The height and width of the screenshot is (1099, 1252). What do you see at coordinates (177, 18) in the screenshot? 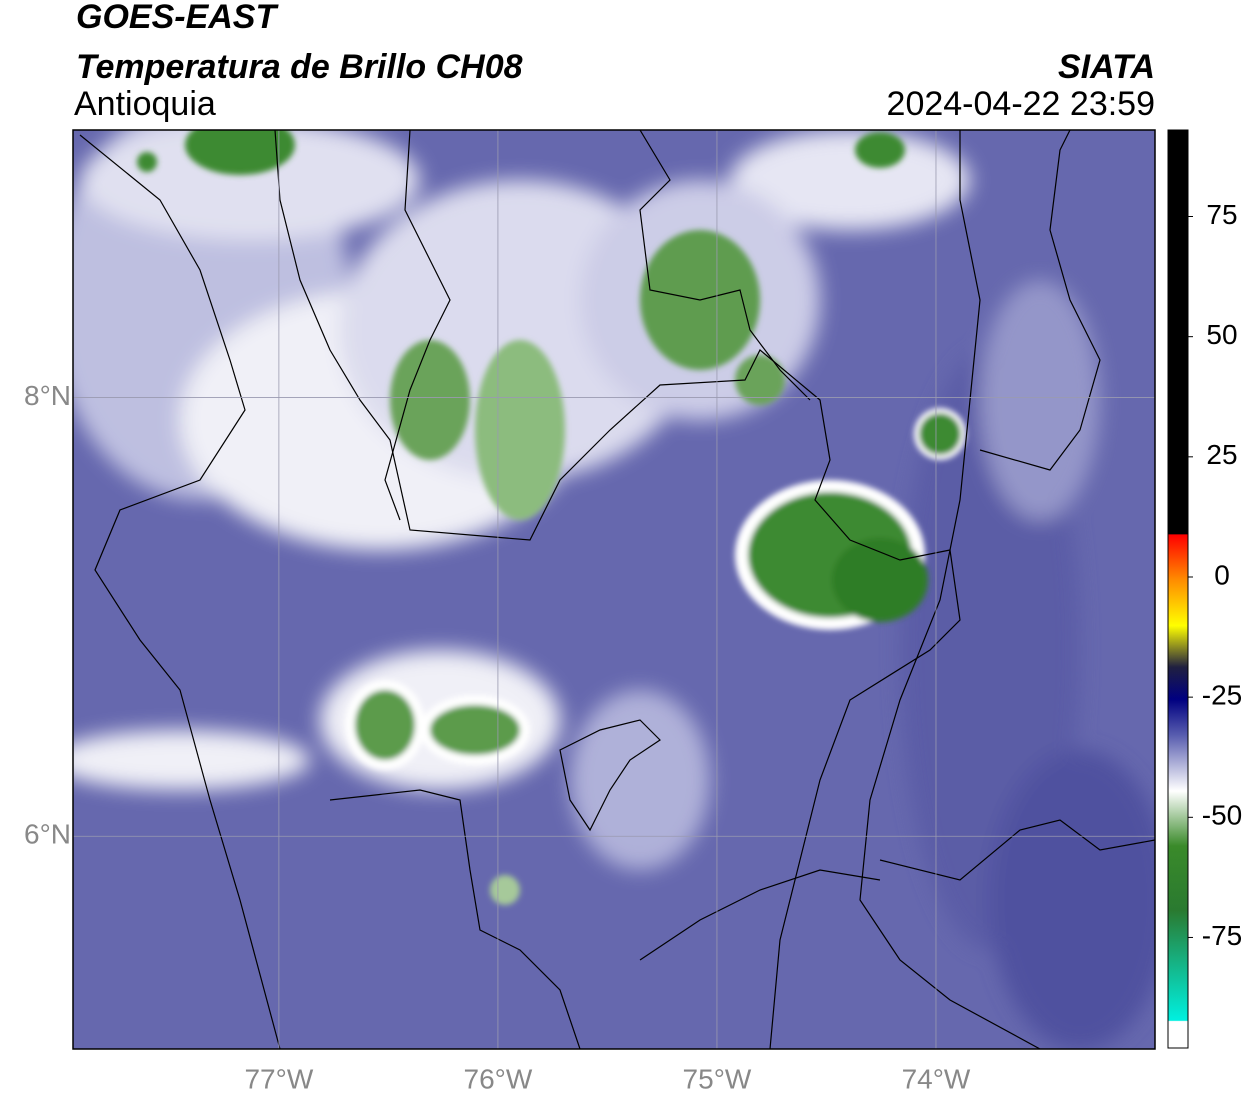
I see `title: GOES-EAST` at bounding box center [177, 18].